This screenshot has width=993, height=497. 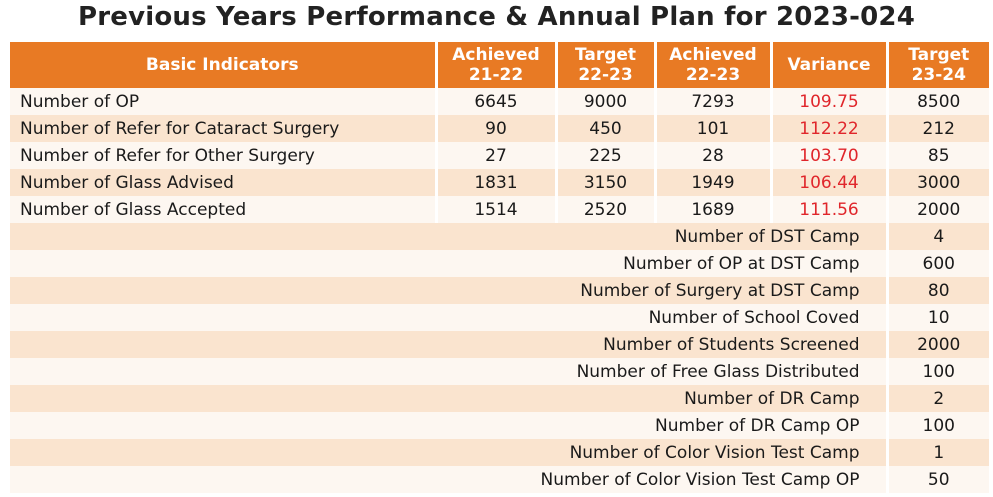 What do you see at coordinates (714, 128) in the screenshot?
I see `achieved-22-23-value: 101` at bounding box center [714, 128].